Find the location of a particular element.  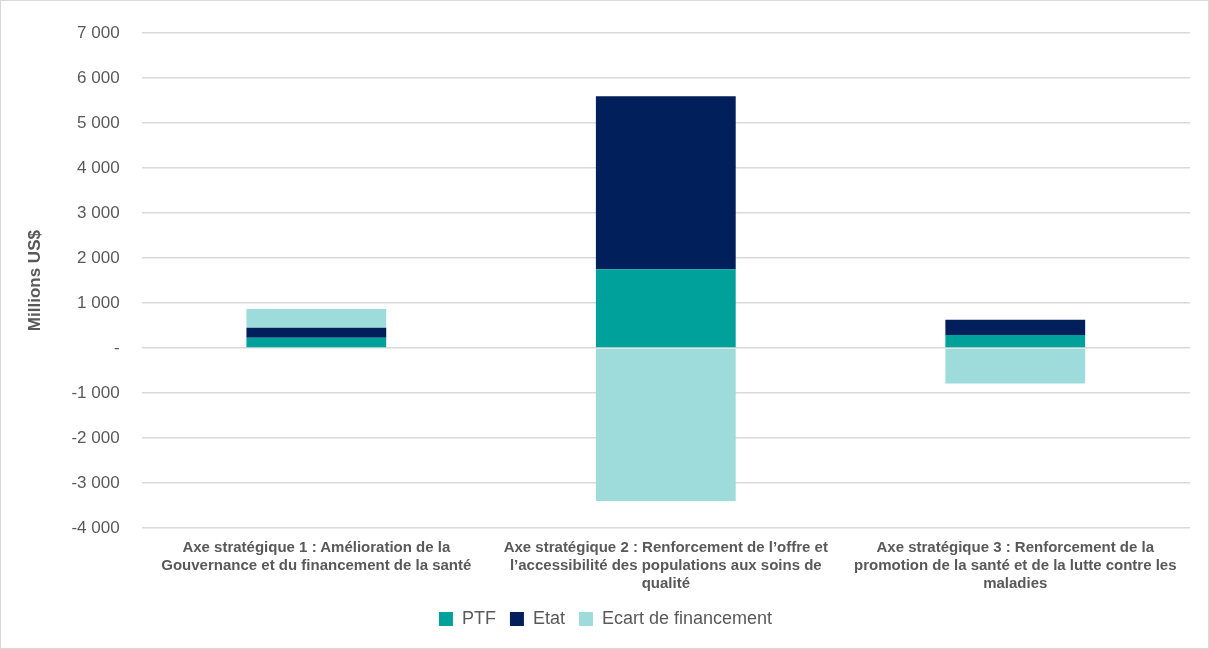

y-tick-label: 4 000 is located at coordinates (98, 167).